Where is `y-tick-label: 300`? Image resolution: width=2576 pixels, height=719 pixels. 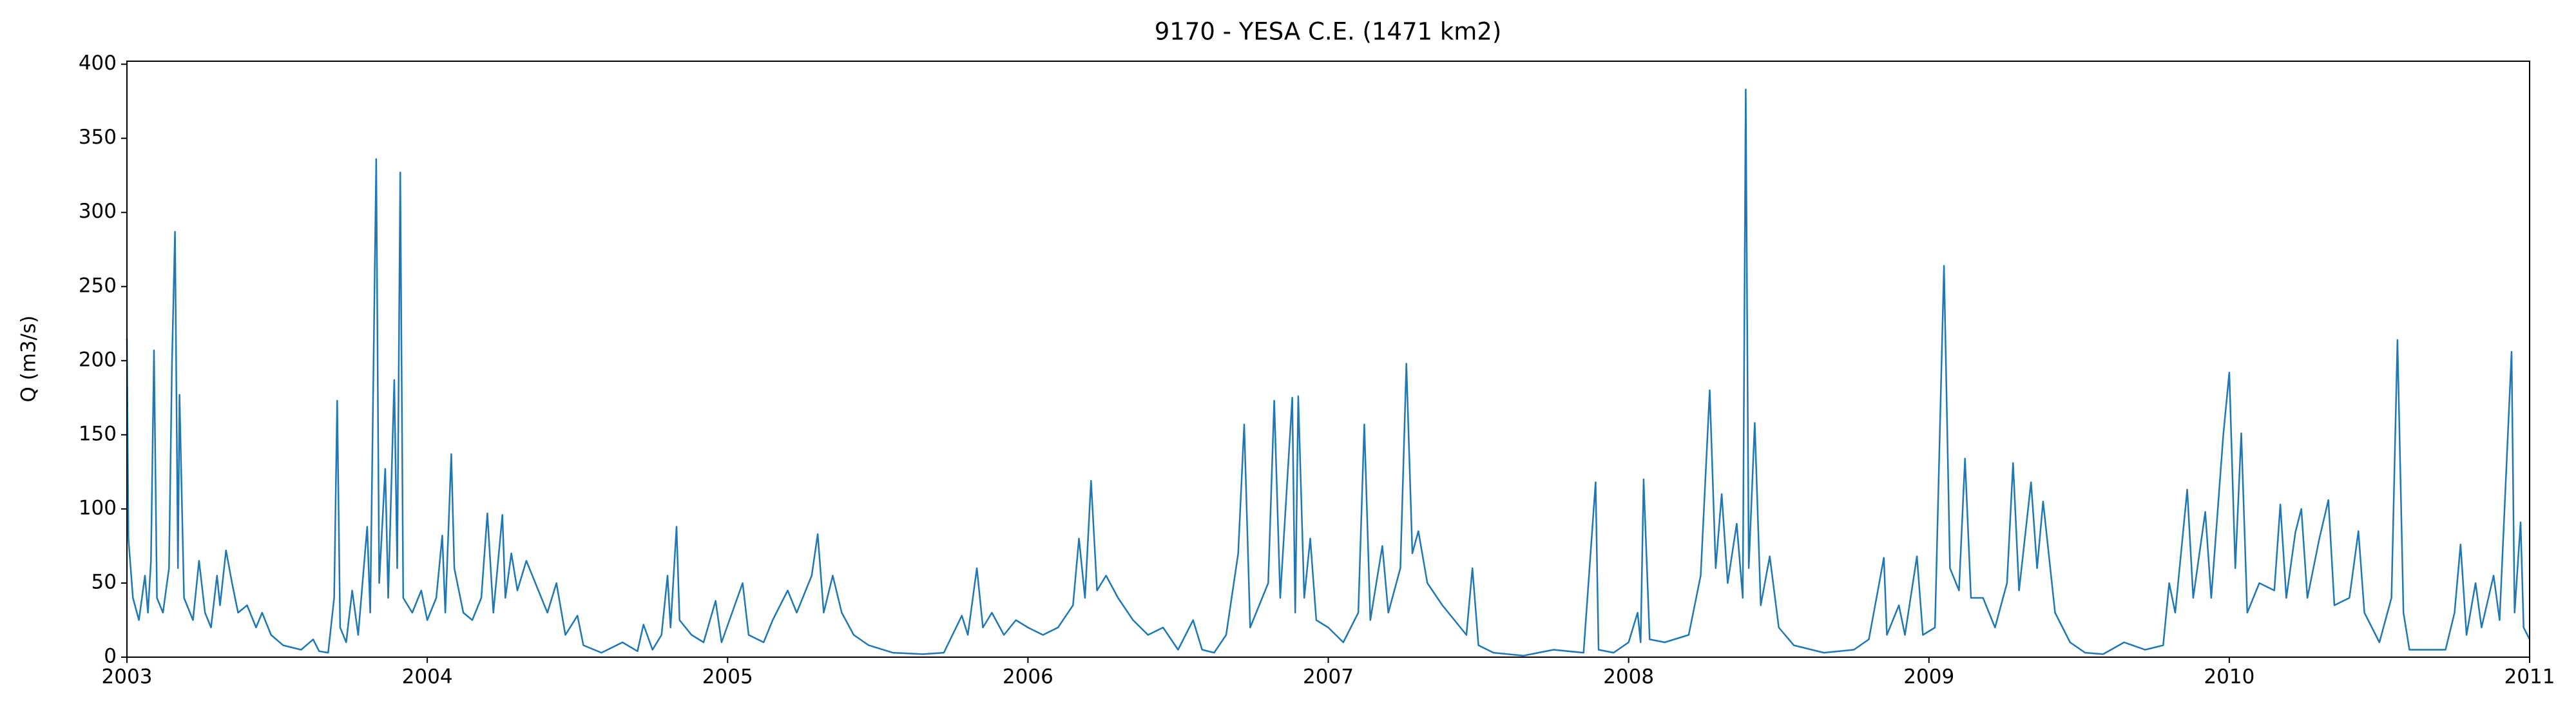
y-tick-label: 300 is located at coordinates (98, 211).